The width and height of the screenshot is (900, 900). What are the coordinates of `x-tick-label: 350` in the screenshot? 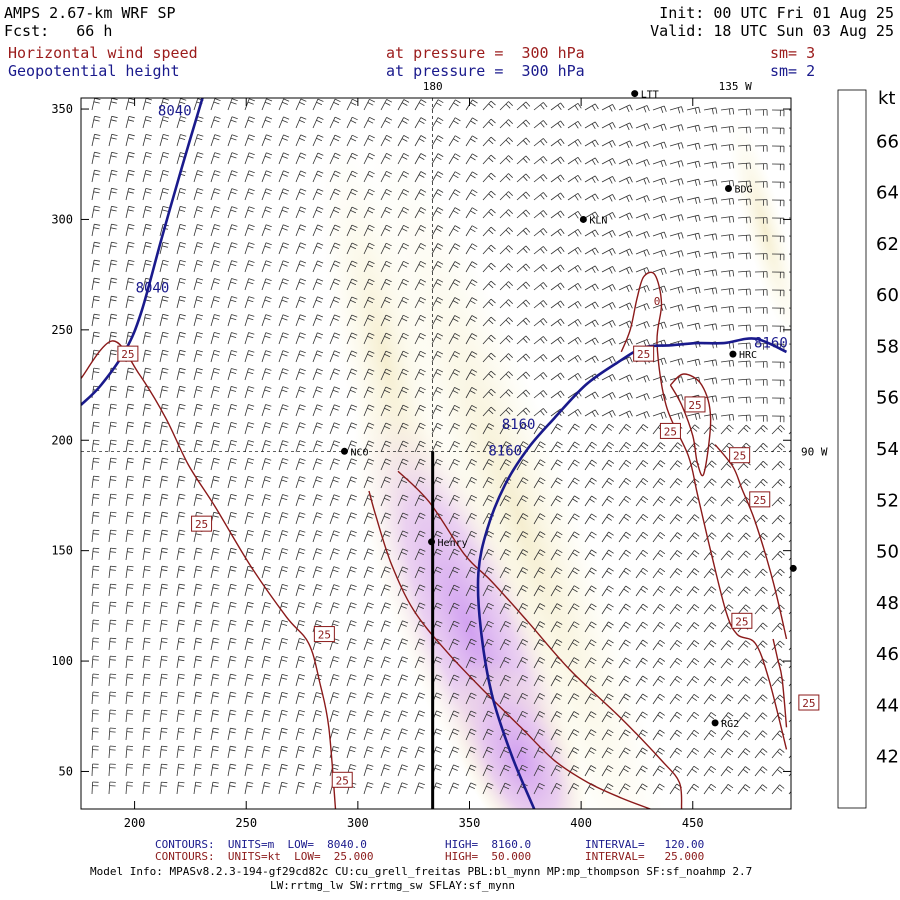 It's located at (470, 823).